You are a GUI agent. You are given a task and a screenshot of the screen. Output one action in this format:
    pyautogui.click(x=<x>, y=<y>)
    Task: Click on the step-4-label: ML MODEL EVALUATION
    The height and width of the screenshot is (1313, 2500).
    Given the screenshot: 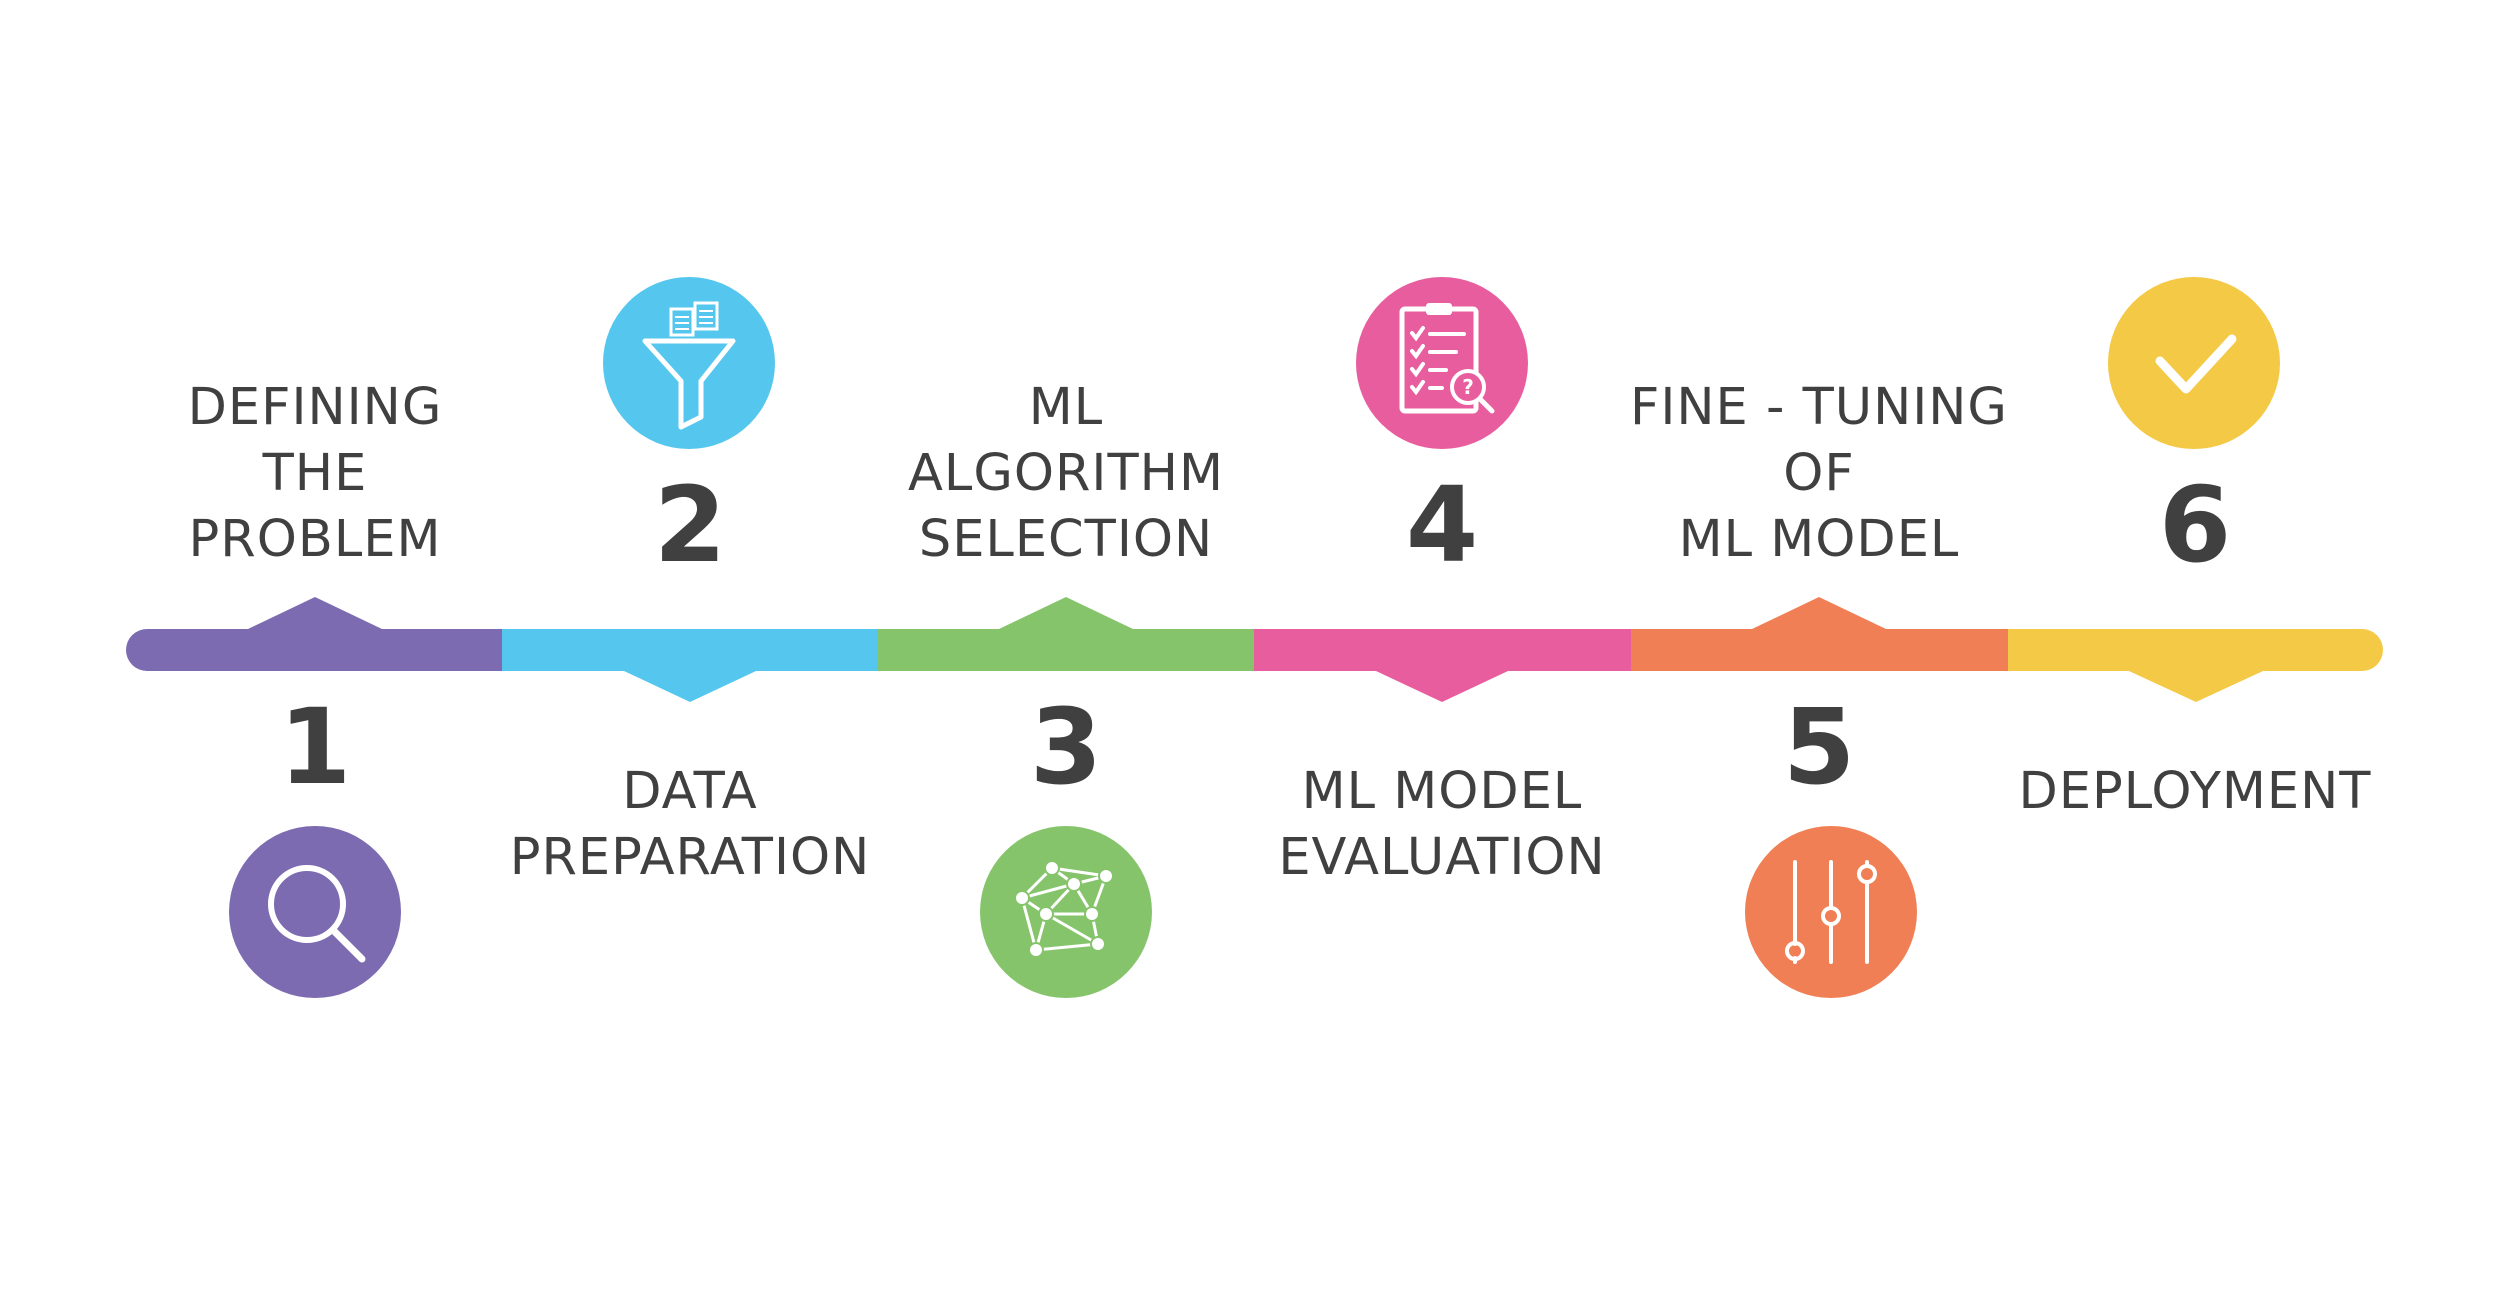 What is the action you would take?
    pyautogui.click(x=1442, y=824)
    